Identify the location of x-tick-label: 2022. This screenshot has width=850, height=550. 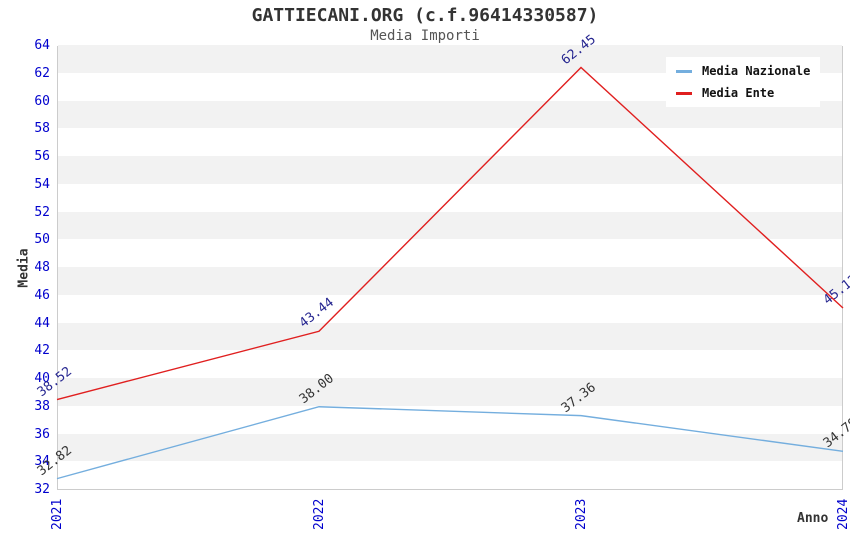
(319, 514).